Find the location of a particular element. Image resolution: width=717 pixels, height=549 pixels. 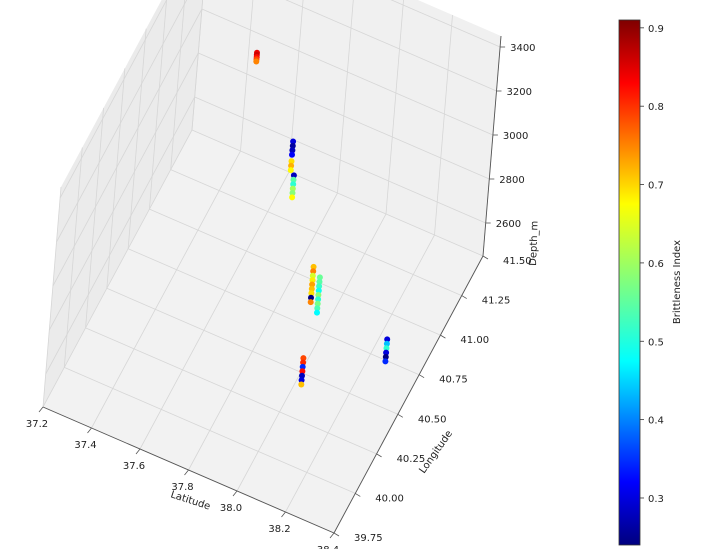

colorbar-tick-label: 0.5 is located at coordinates (656, 342).